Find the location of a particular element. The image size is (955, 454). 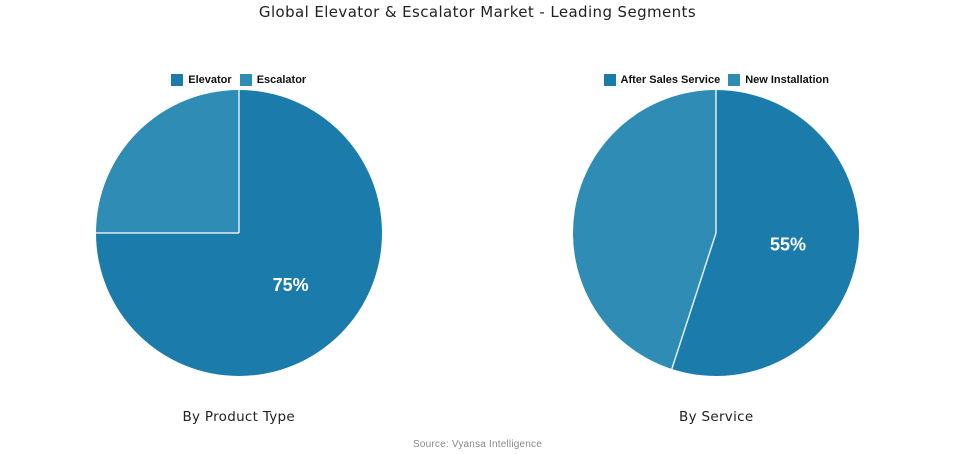

legend-item-elevator: Elevator is located at coordinates (201, 80).